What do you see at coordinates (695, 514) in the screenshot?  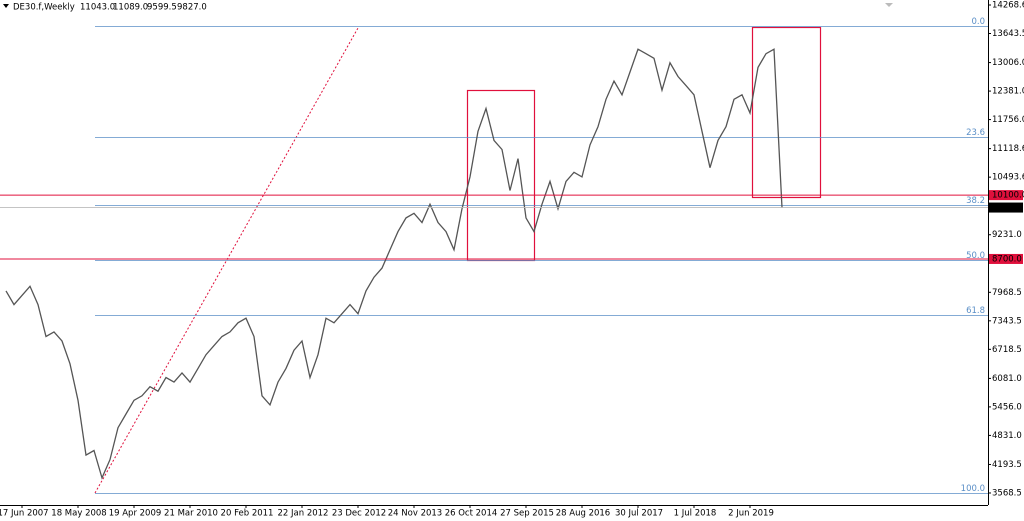 I see `x-tick-label: 1 Jul 2018` at bounding box center [695, 514].